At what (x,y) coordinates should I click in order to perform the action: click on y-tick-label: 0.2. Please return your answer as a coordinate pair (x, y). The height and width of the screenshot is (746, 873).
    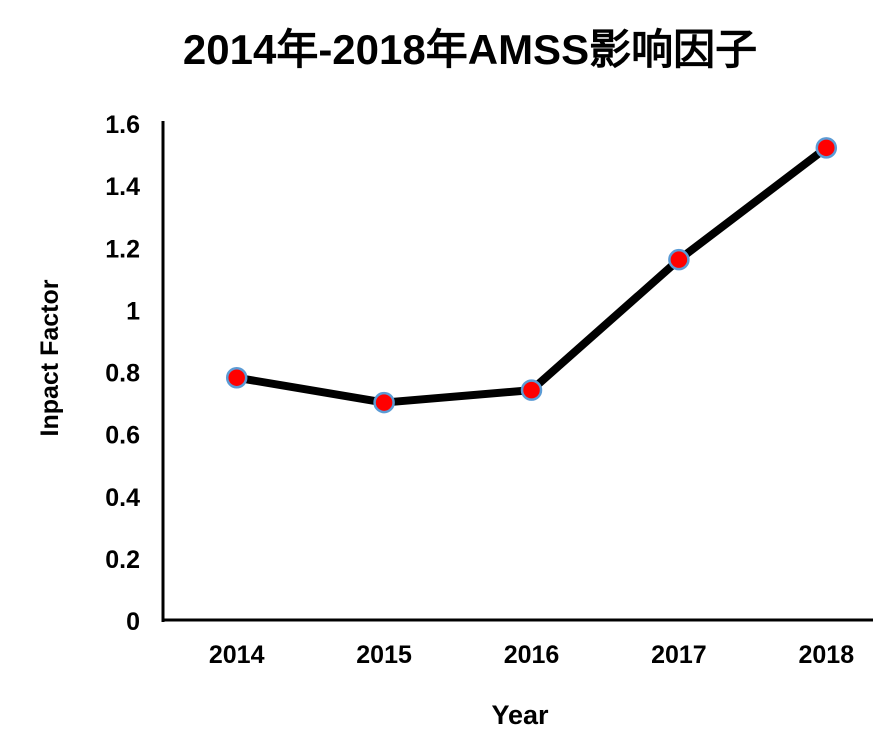
    Looking at the image, I should click on (122, 560).